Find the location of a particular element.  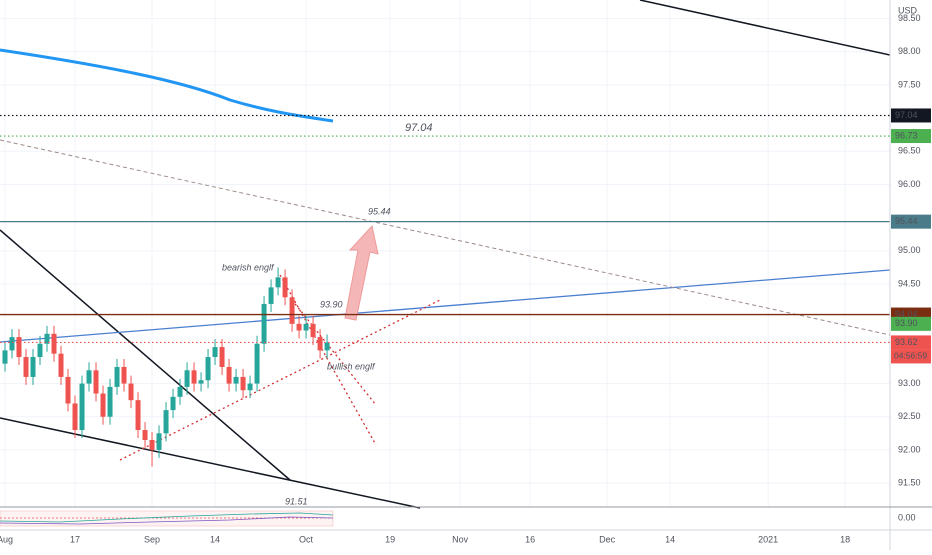

y-tick-label: 96.00 is located at coordinates (909, 184).